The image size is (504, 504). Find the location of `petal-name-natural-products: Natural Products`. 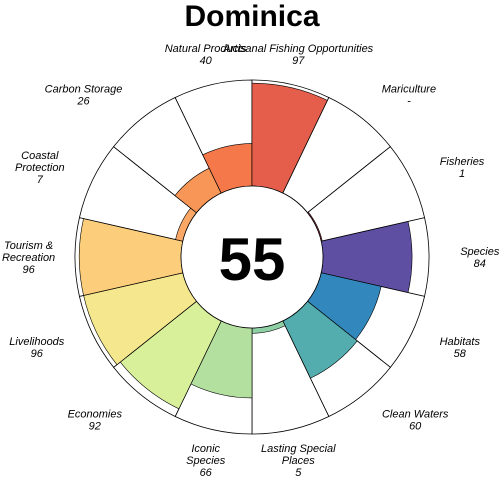

petal-name-natural-products: Natural Products is located at coordinates (206, 49).